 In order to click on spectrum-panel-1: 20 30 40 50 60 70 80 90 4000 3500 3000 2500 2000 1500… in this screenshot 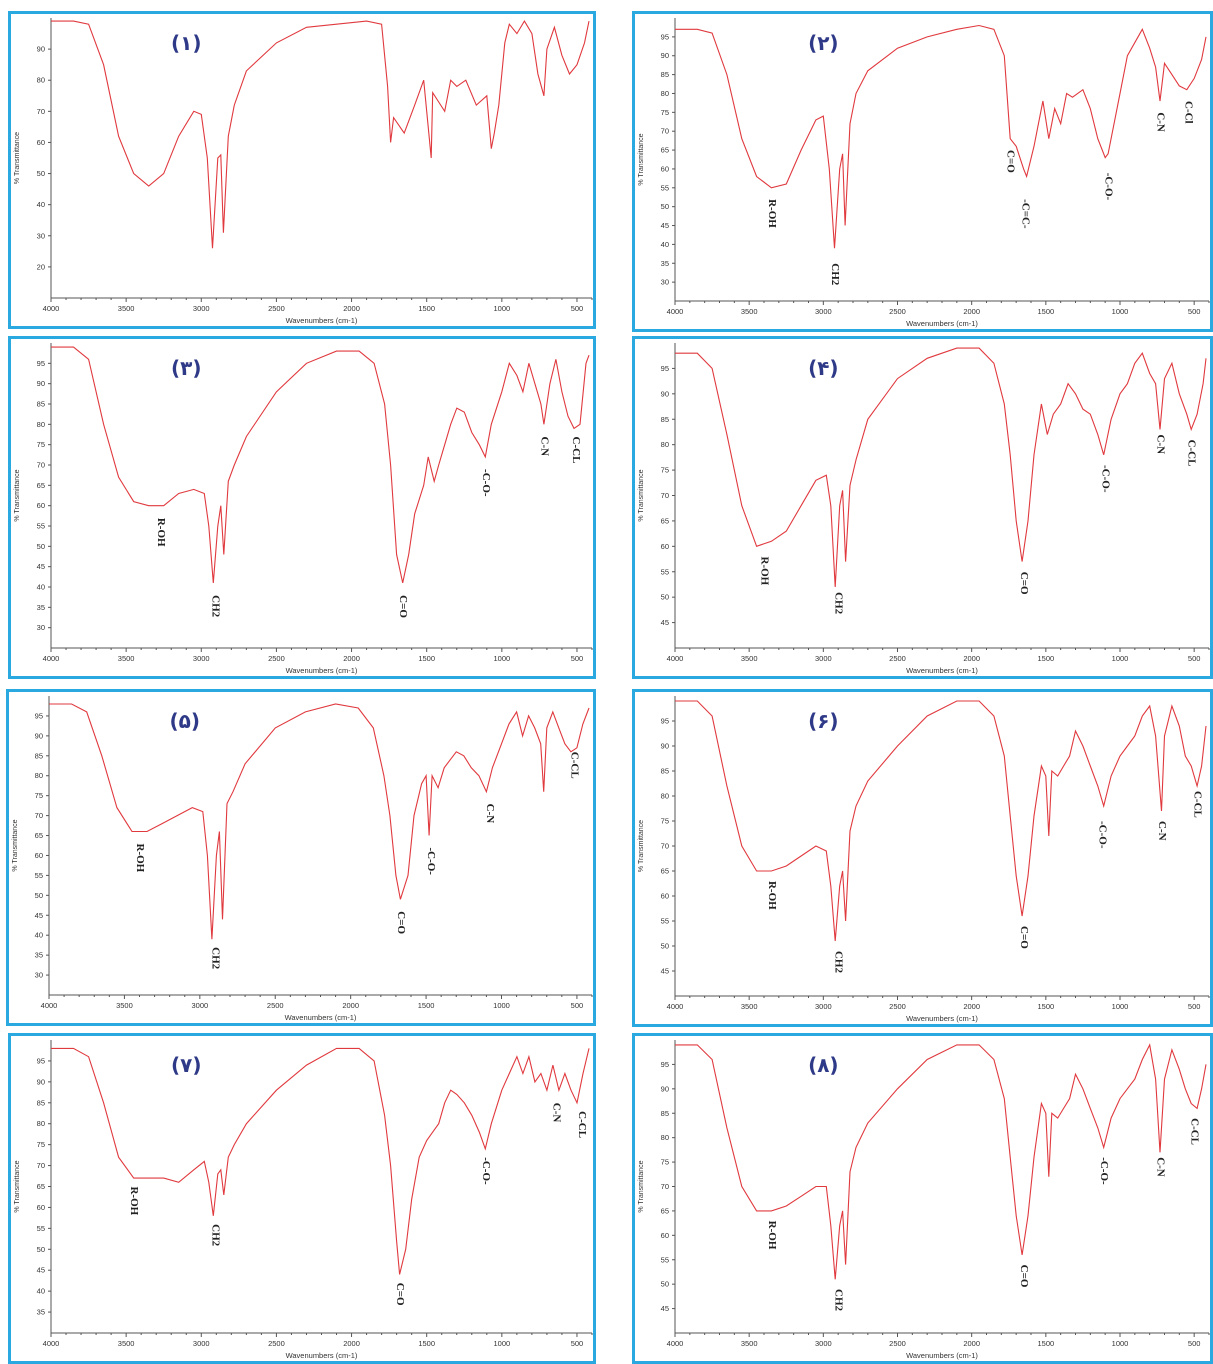, I will do `click(302, 170)`.